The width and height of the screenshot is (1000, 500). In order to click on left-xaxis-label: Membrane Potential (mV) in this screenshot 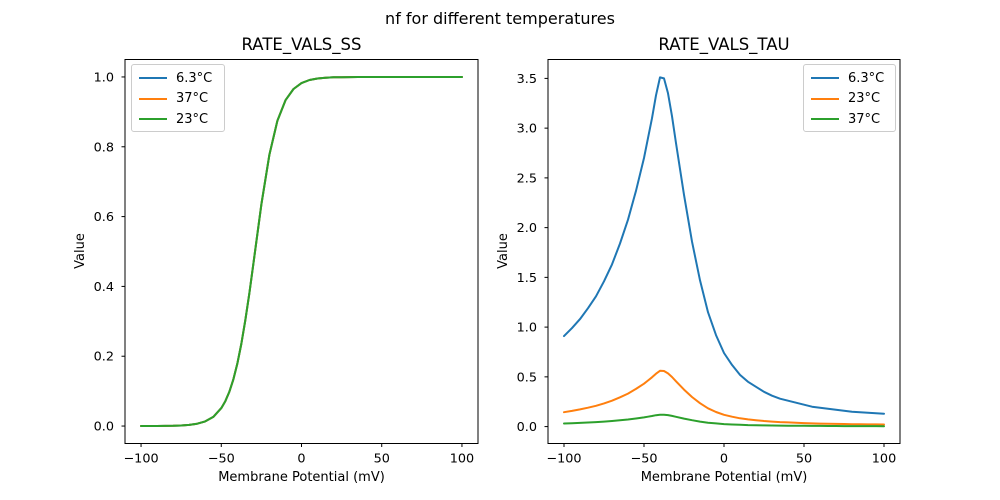, I will do `click(301, 477)`.